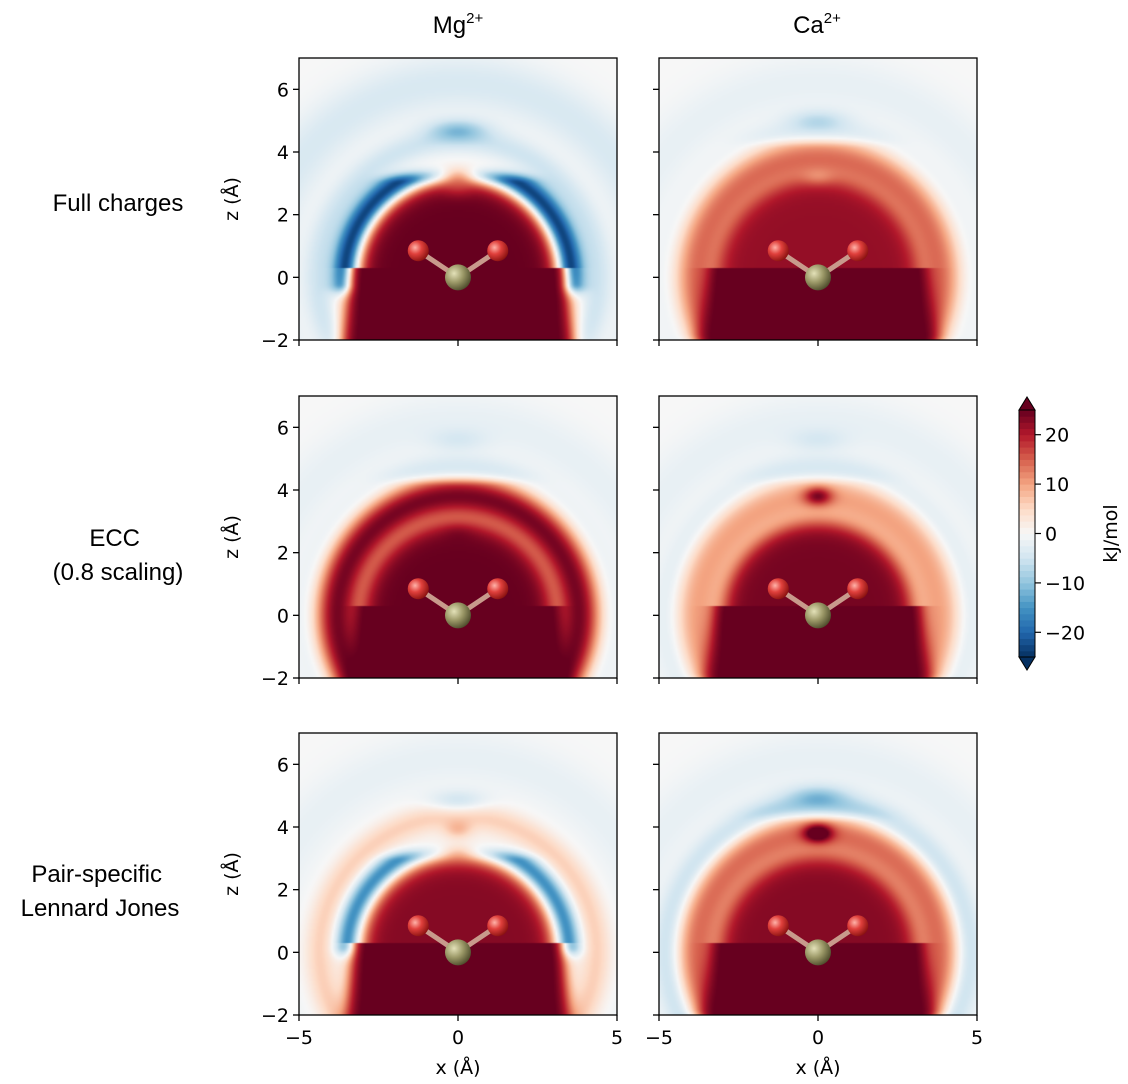 Image resolution: width=1128 pixels, height=1084 pixels. Describe the element at coordinates (114, 538) in the screenshot. I see `row-title-ecc-line-1: ECC` at that location.